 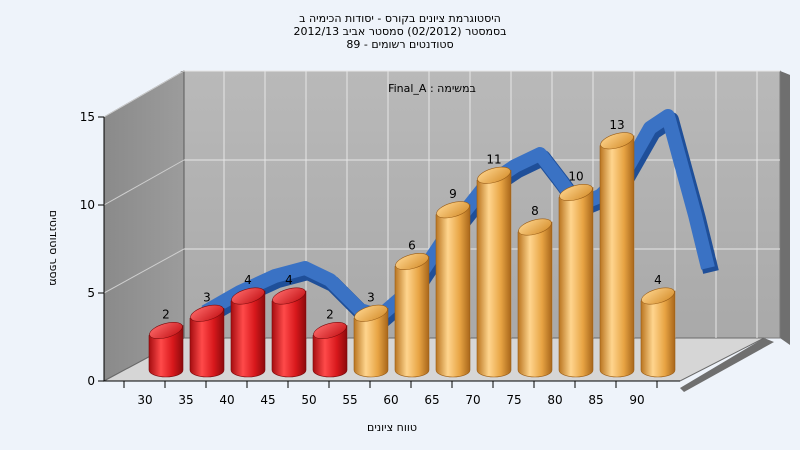 I want to click on value-label-80: 10, so click(x=575, y=177).